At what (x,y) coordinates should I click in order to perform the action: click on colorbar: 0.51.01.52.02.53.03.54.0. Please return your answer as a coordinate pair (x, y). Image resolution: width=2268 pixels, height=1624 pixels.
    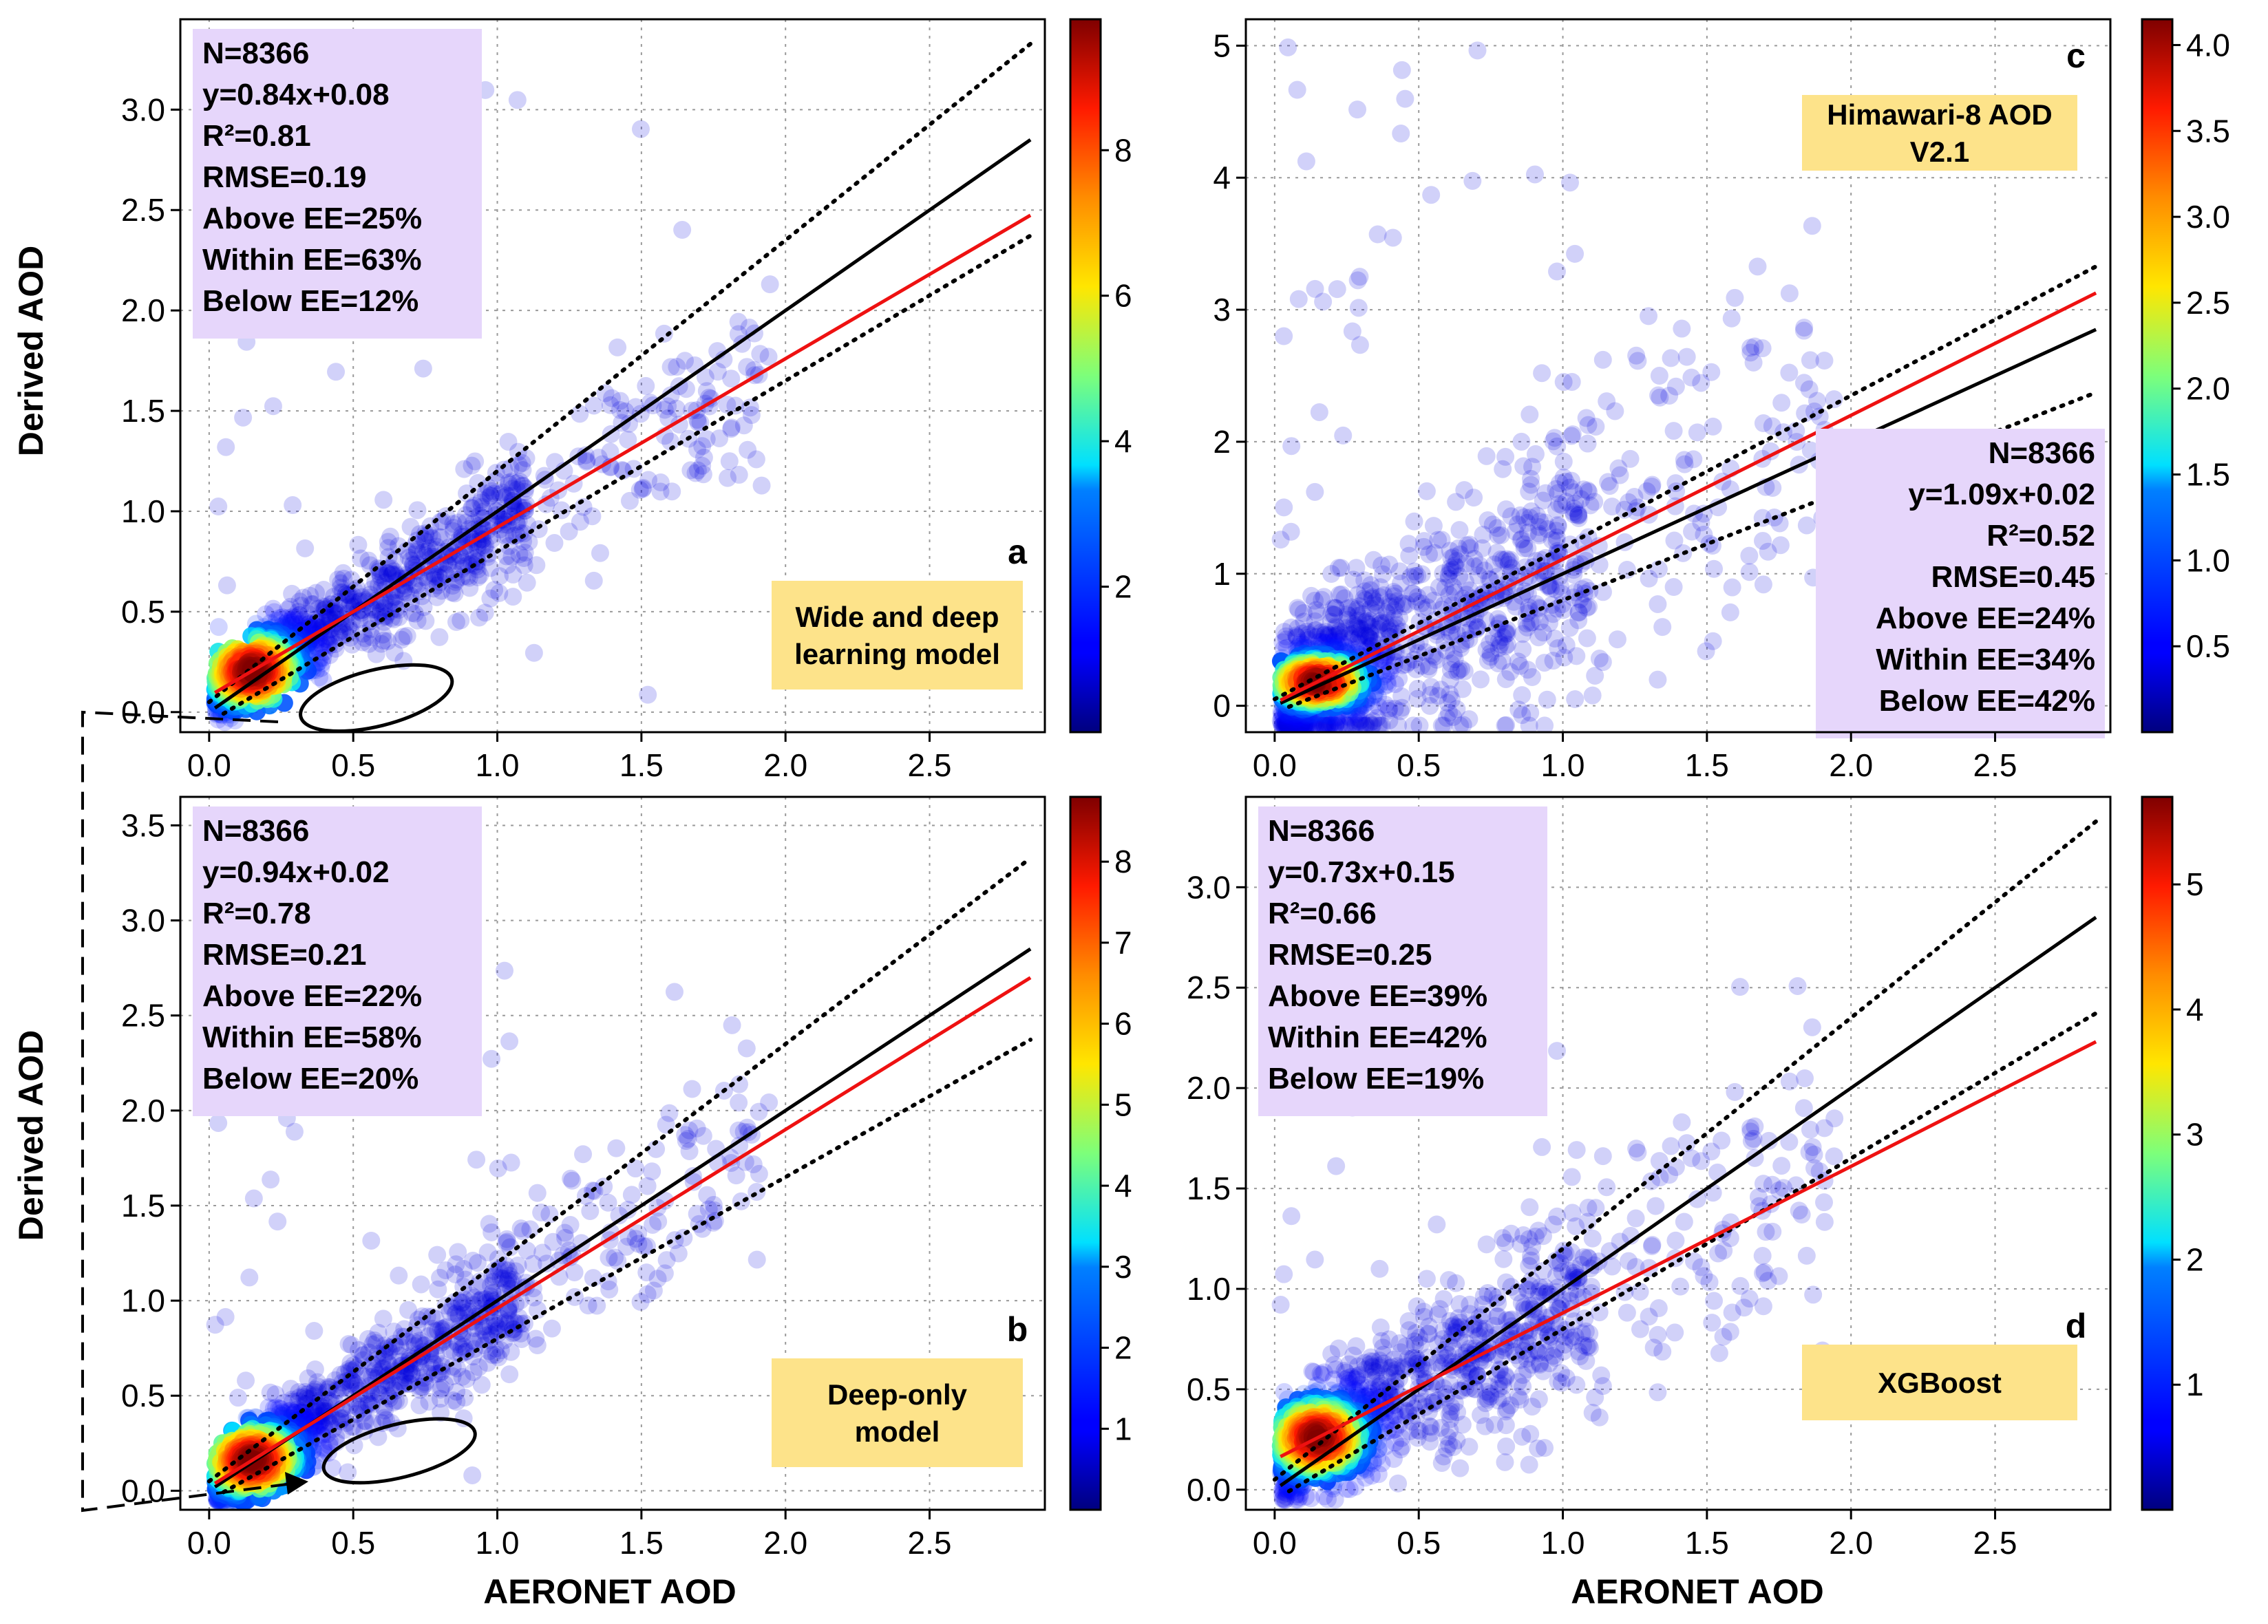
    Looking at the image, I should click on (2186, 376).